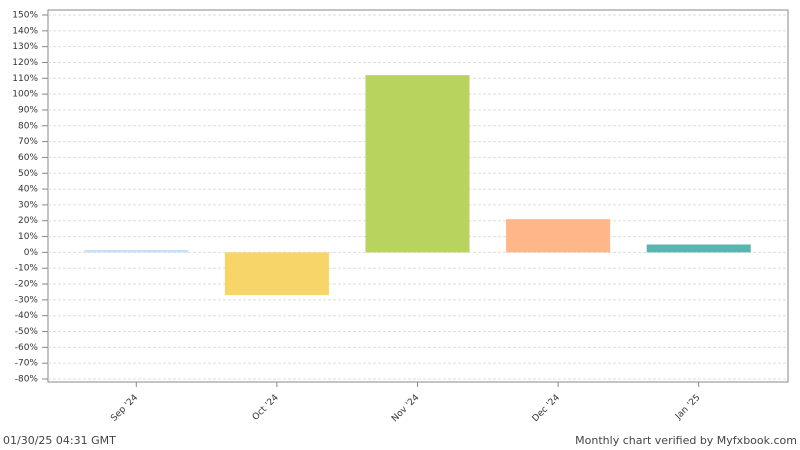  Describe the element at coordinates (687, 407) in the screenshot. I see `x-tick-label: Jan '25` at that location.